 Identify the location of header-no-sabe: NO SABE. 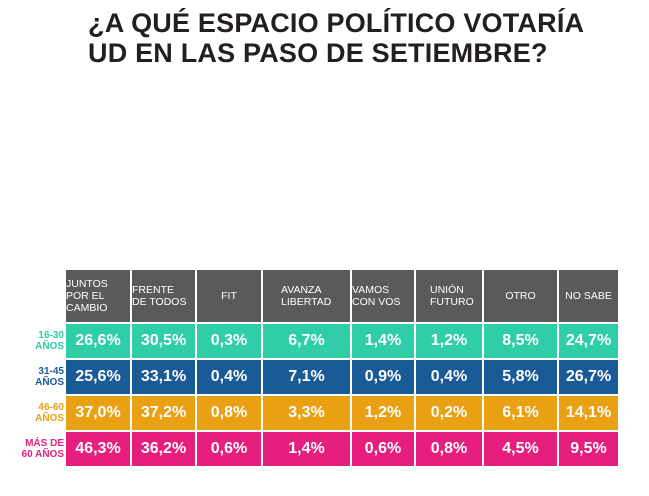
(588, 296).